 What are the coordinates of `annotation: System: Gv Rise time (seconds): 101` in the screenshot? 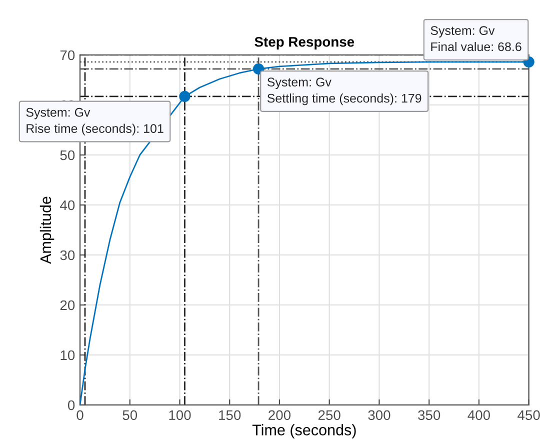 It's located at (95, 122).